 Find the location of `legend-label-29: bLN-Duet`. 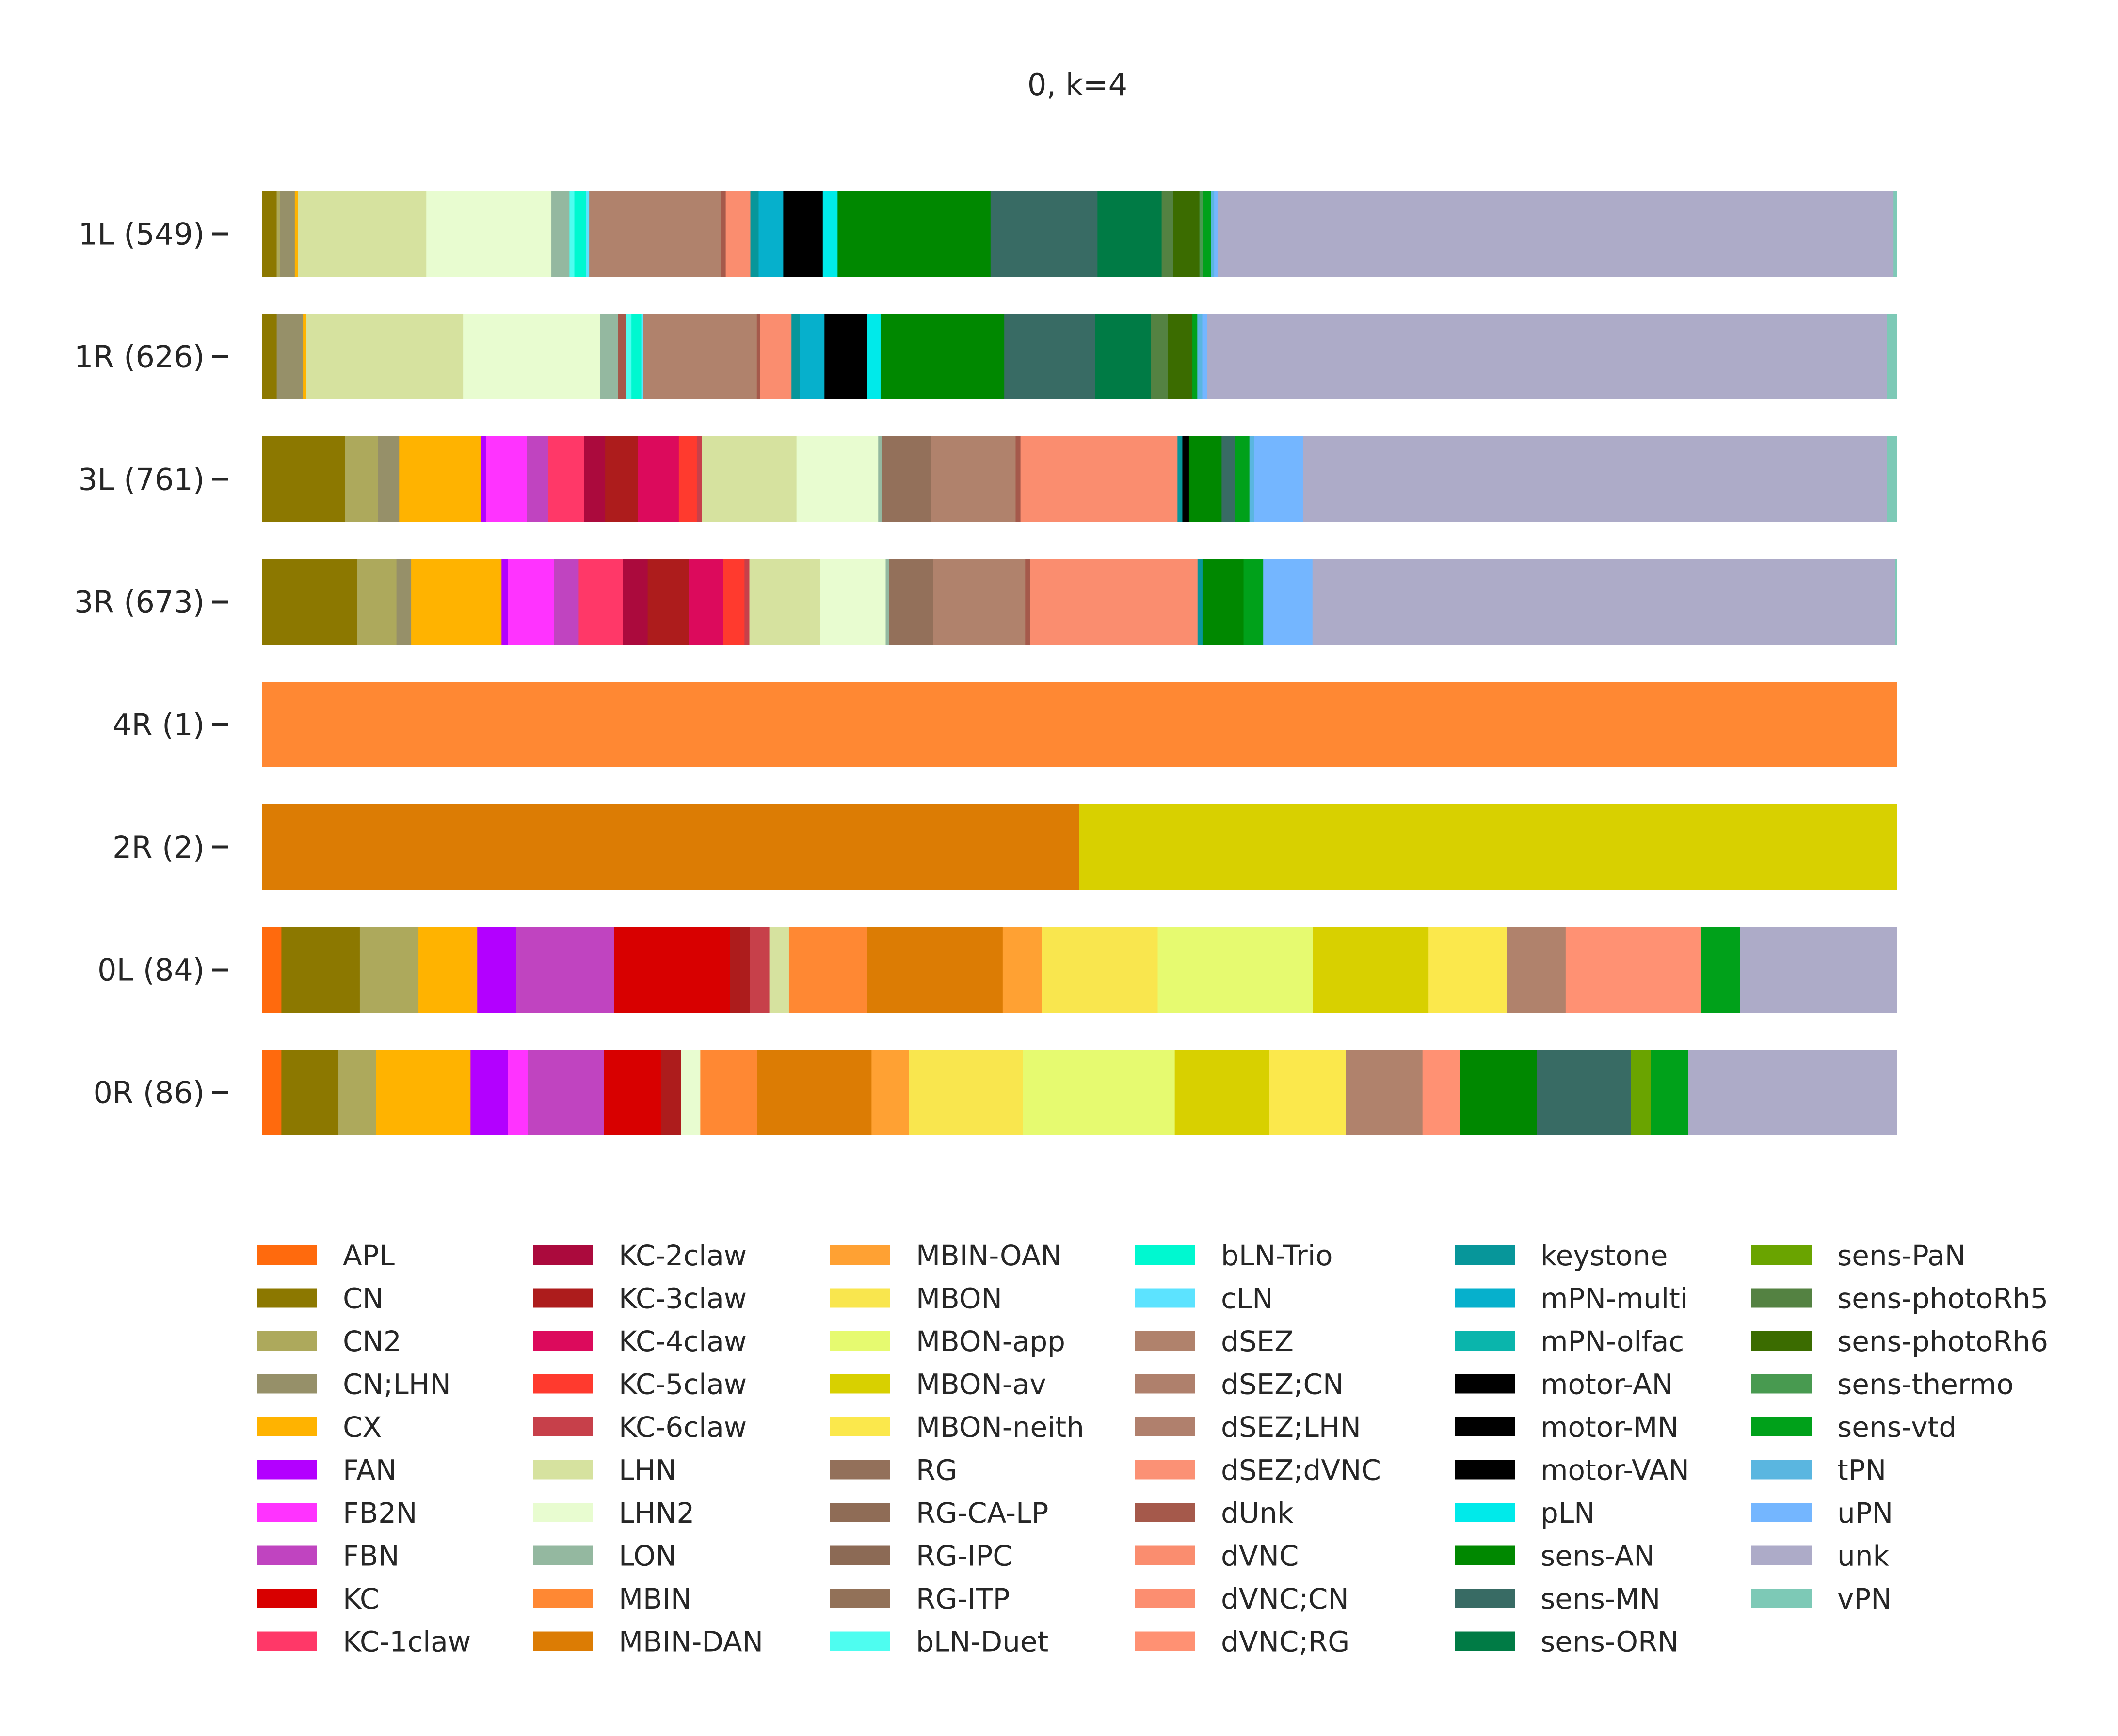

legend-label-29: bLN-Duet is located at coordinates (982, 1641).